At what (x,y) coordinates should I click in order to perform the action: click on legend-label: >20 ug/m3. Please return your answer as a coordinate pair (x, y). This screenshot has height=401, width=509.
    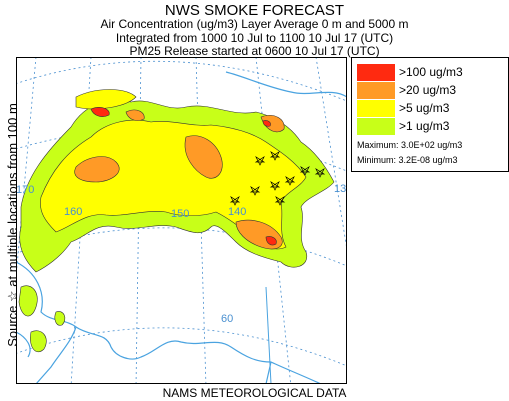
    Looking at the image, I should click on (428, 90).